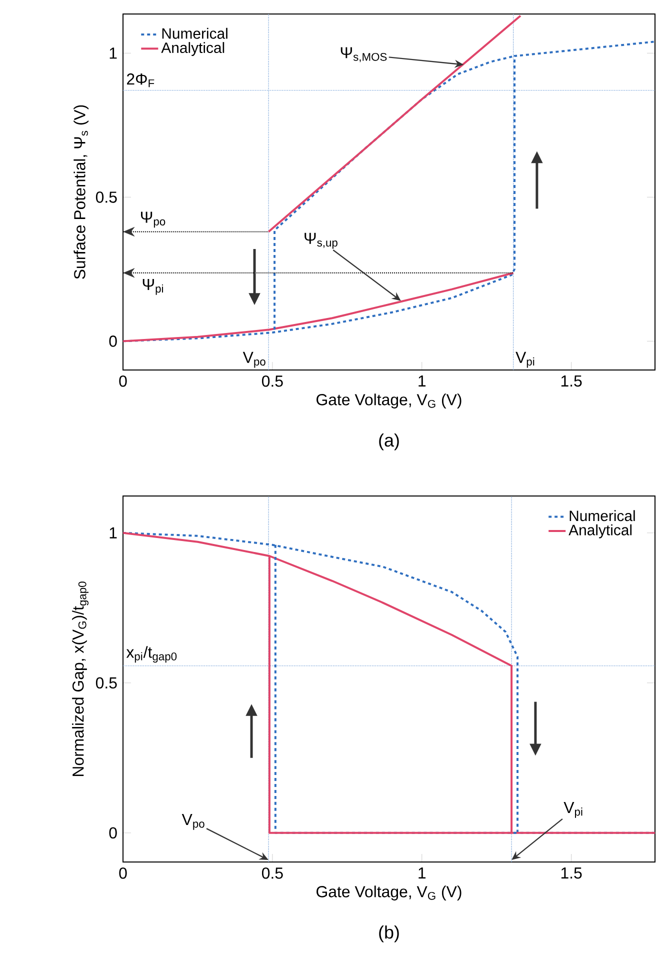 The image size is (664, 975). I want to click on annotation: Ψ$_{pi}$, so click(153, 286).